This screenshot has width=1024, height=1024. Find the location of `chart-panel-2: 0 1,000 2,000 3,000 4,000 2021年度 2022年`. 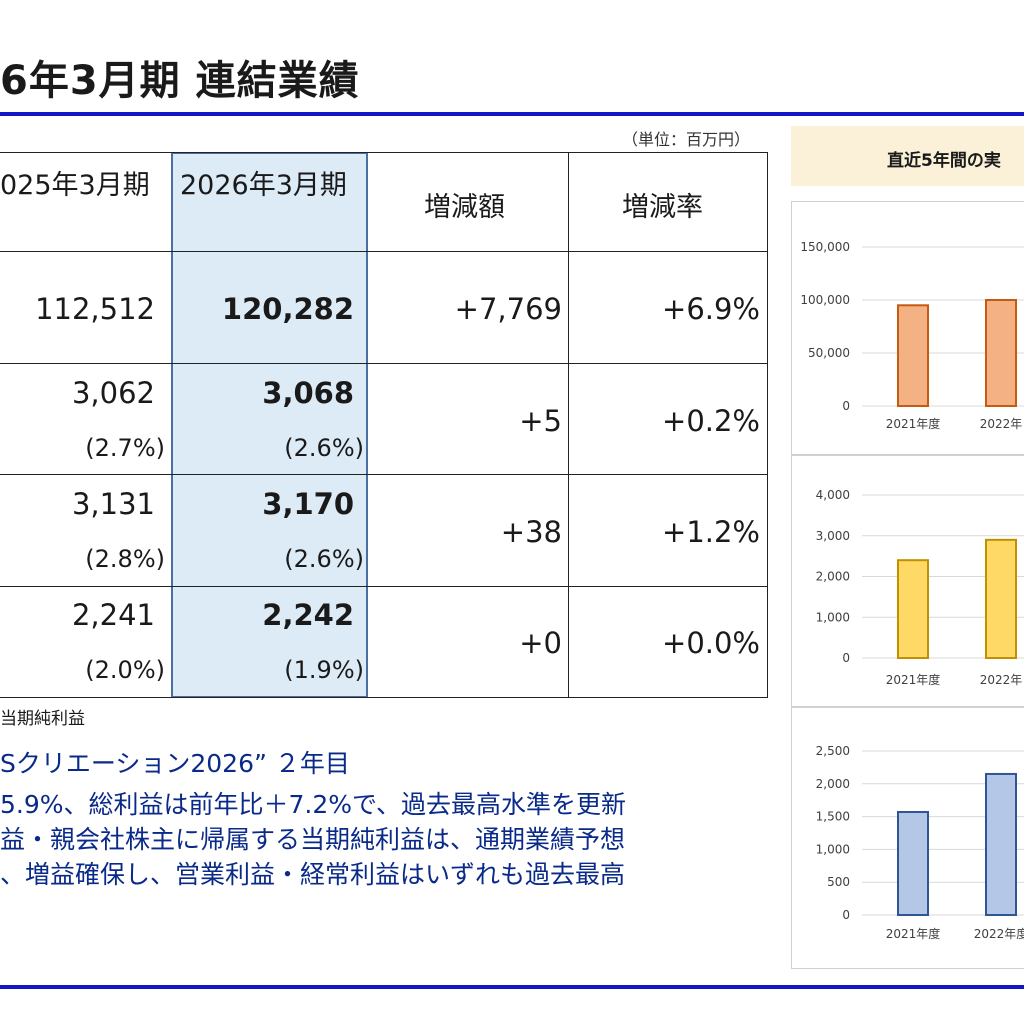

chart-panel-2: 0 1,000 2,000 3,000 4,000 2021年度 2022年 is located at coordinates (907, 581).